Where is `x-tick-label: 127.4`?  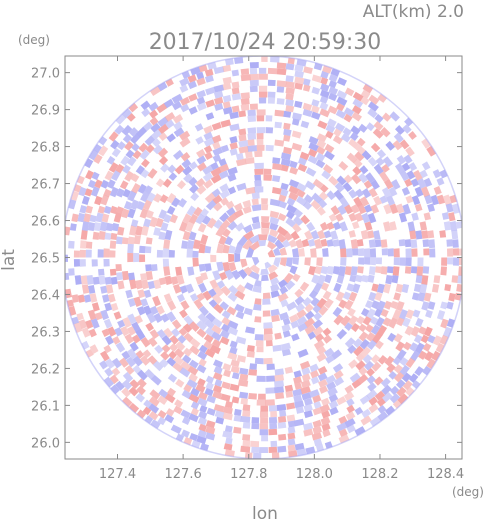
x-tick-label: 127.4 is located at coordinates (117, 474).